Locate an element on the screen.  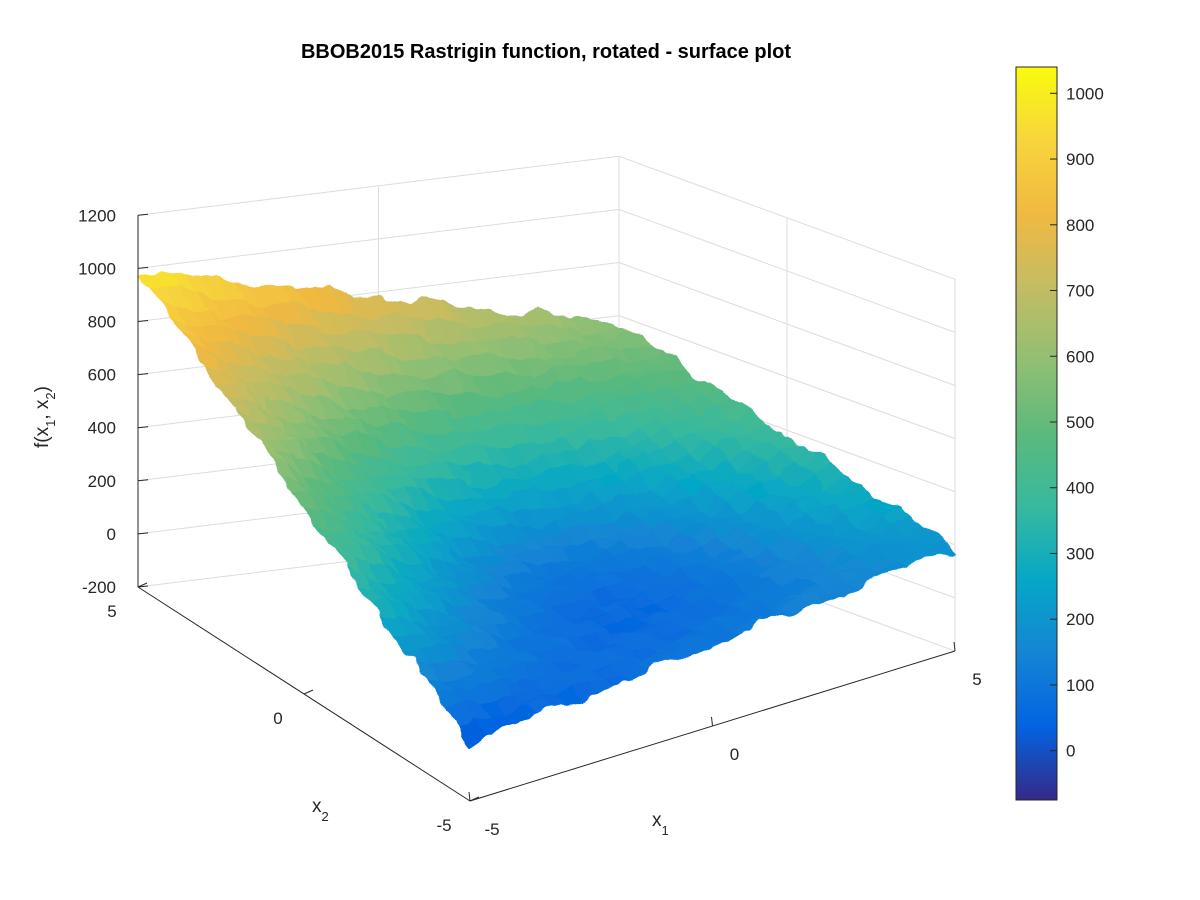
x1-axis-label: x1 is located at coordinates (660, 824).